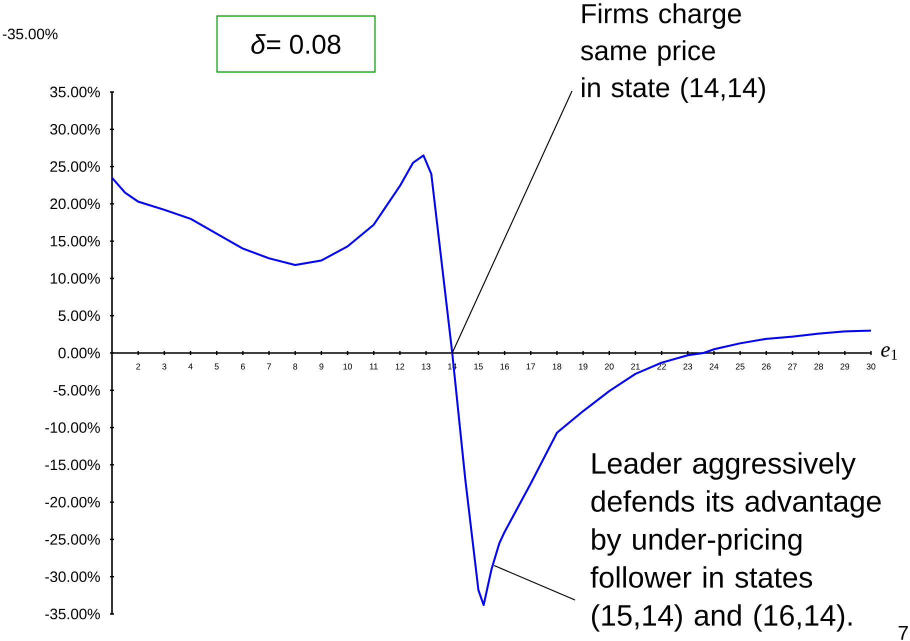  I want to click on x-tick-label: 25, so click(740, 367).